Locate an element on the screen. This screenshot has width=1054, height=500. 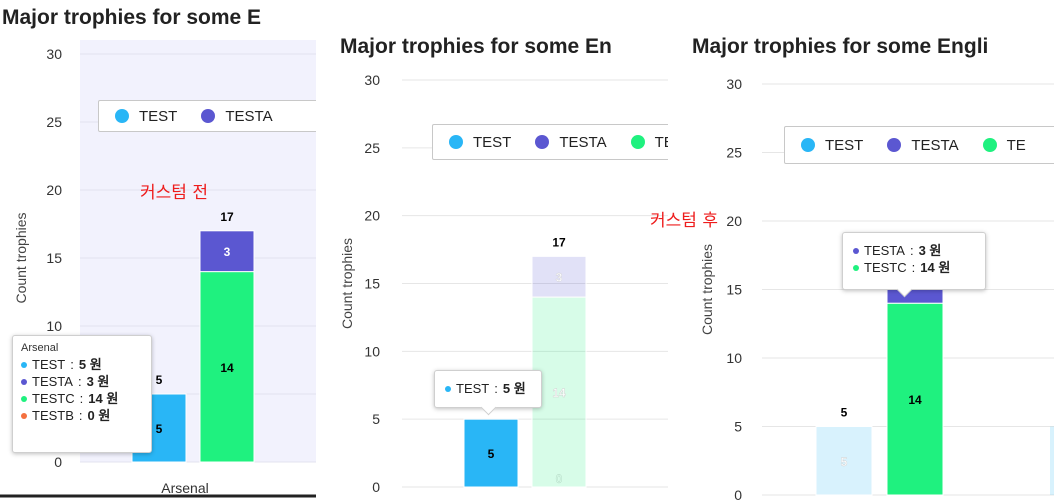
chart-title: Major trophies for some E is located at coordinates (132, 17).